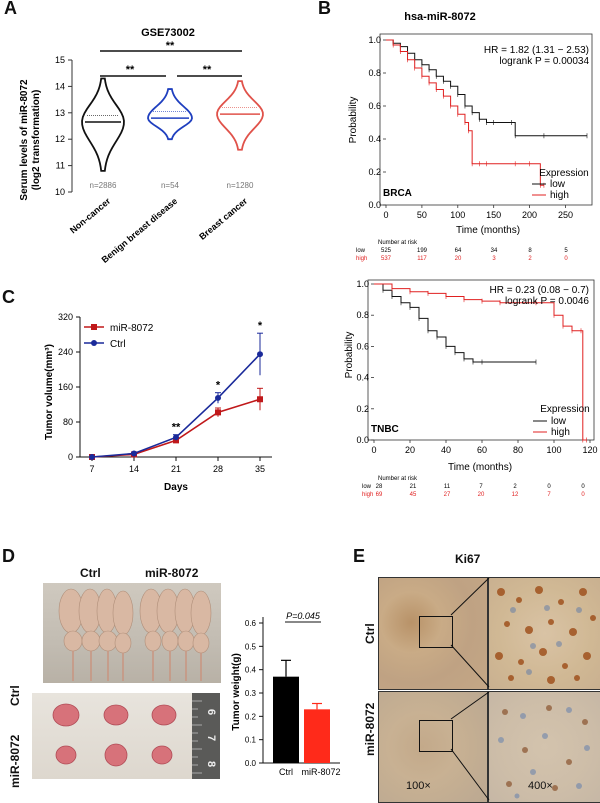 This screenshot has width=600, height=803. I want to click on weight-ytick-label: 0.6, so click(251, 623).